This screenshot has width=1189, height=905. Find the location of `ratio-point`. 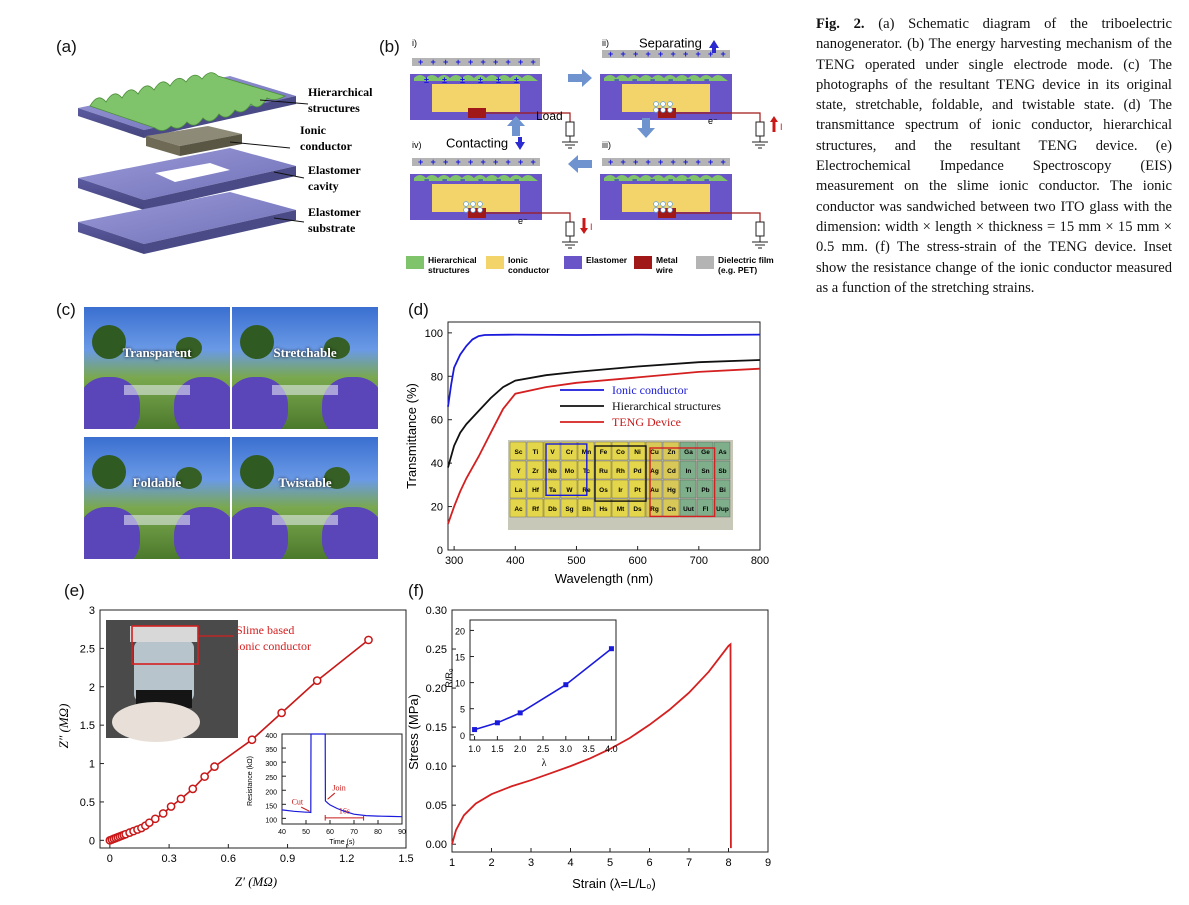

ratio-point is located at coordinates (566, 685).